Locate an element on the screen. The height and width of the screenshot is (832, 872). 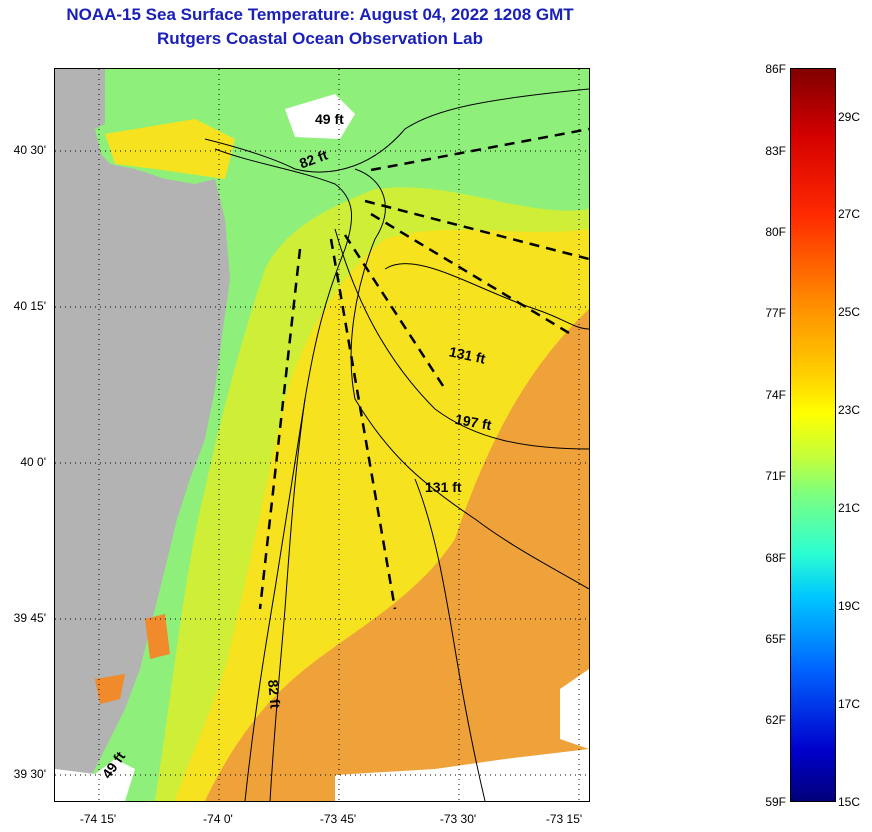
colorbar-f-label: 74F is located at coordinates (775, 395).